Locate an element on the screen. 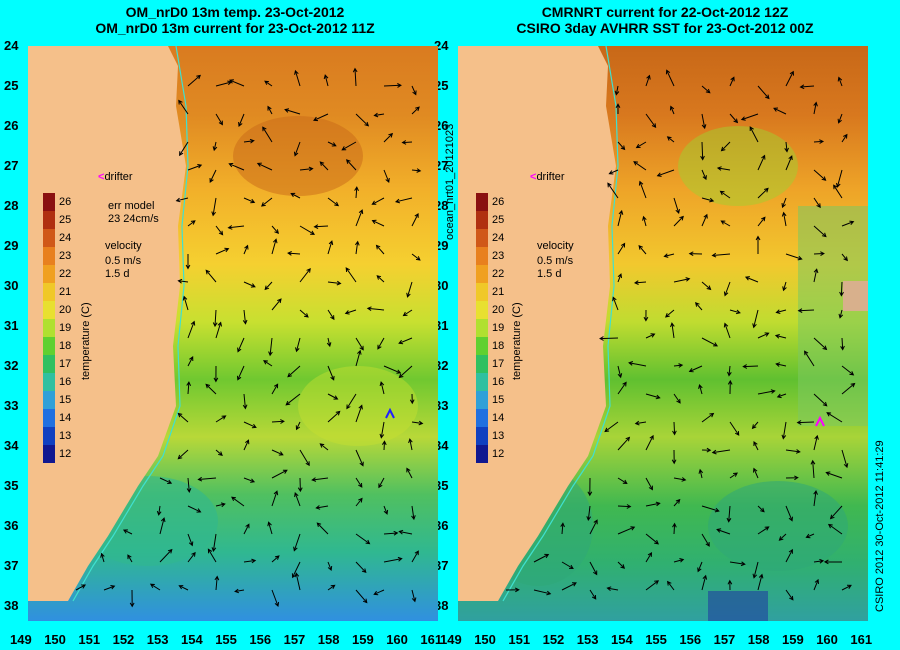 This screenshot has width=900, height=650. y-tick-label: 35 is located at coordinates (11, 485).